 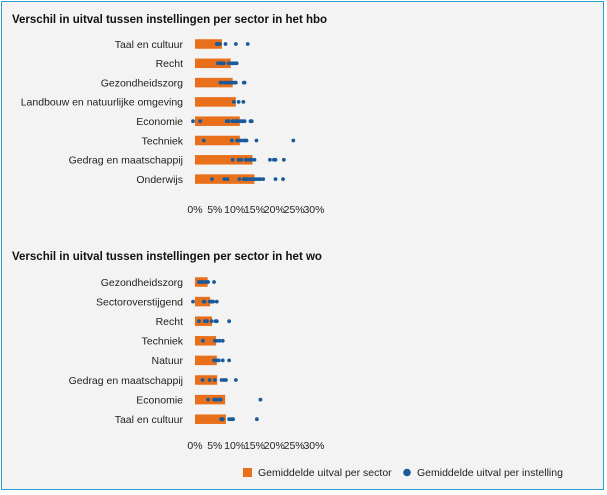 What do you see at coordinates (254, 210) in the screenshot?
I see `x-tick-label: 15%` at bounding box center [254, 210].